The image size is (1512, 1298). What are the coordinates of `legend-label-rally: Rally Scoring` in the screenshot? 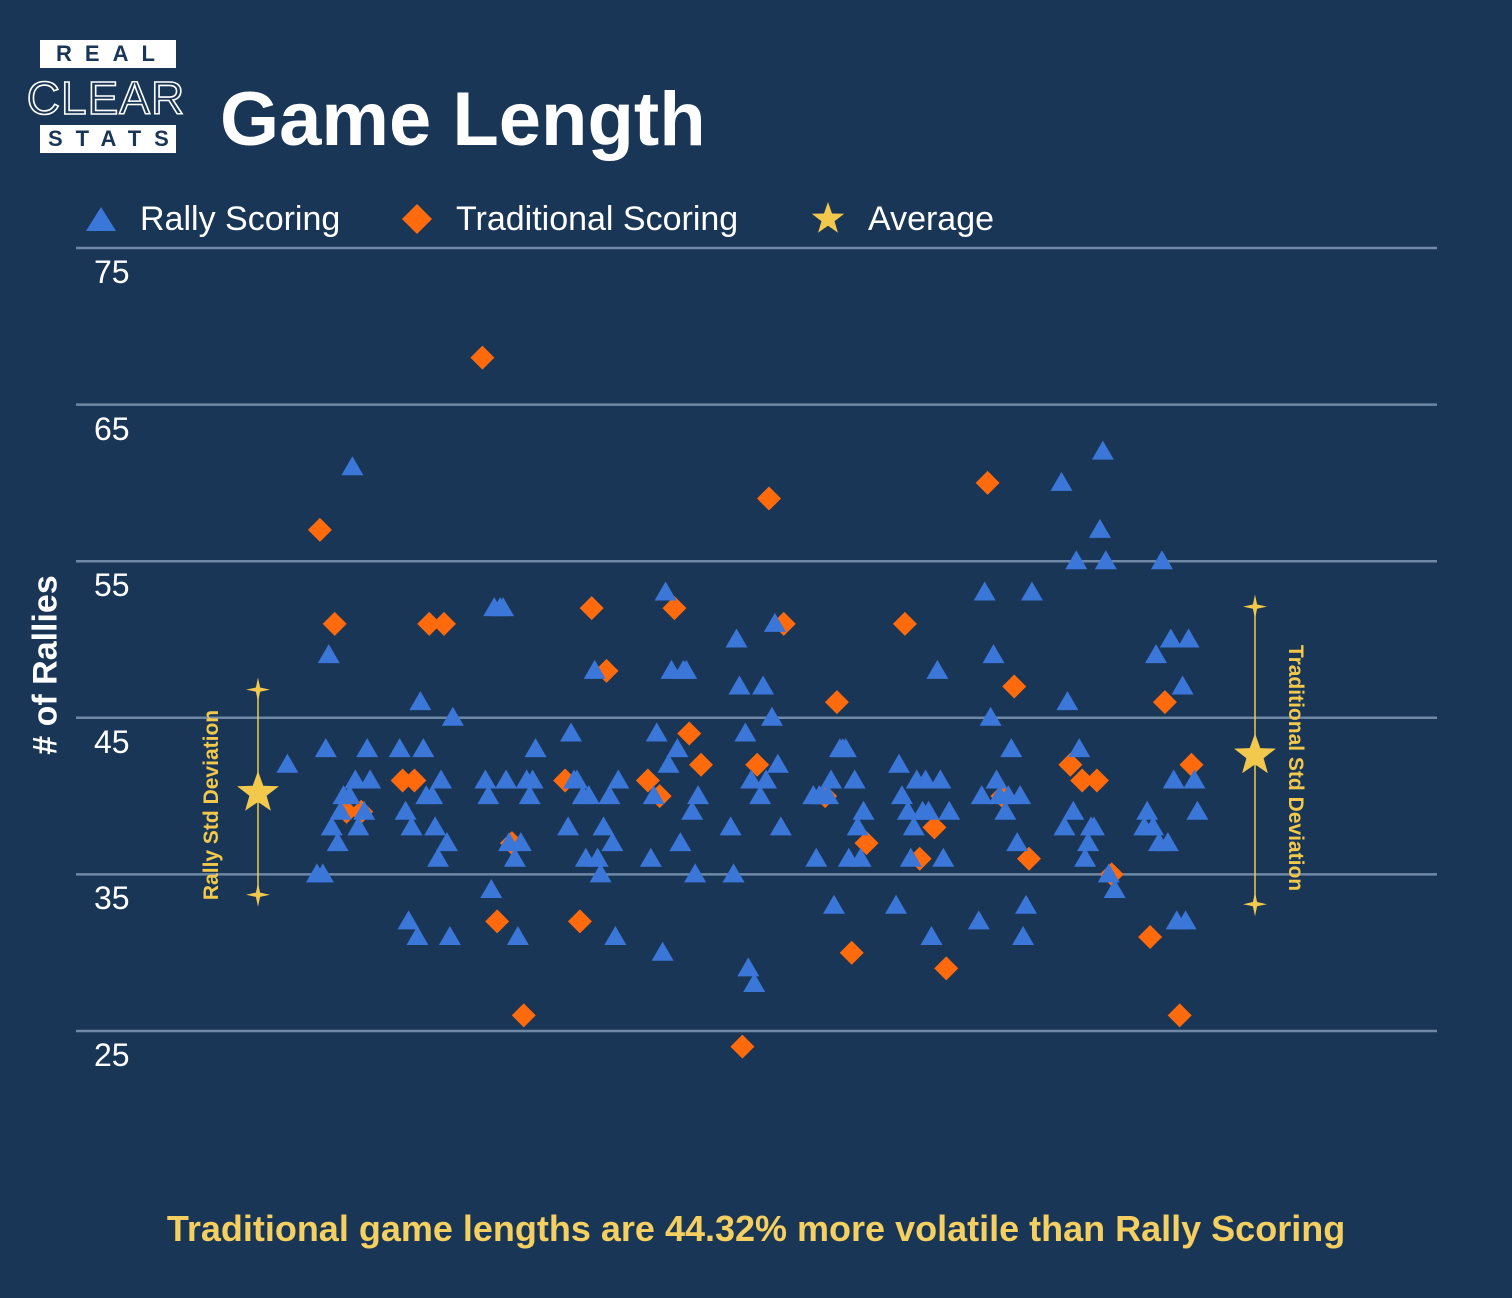 It's located at (240, 218).